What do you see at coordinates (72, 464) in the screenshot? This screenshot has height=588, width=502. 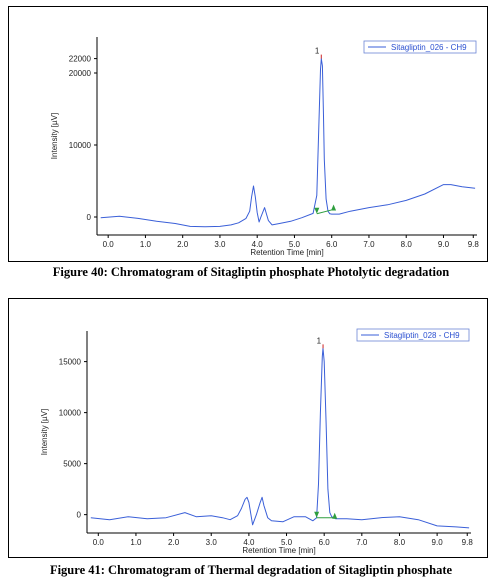 I see `y-tick-label: 5000` at bounding box center [72, 464].